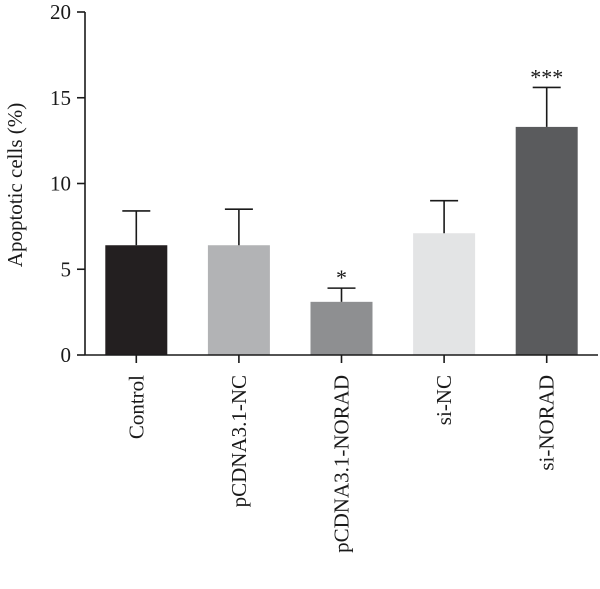 This screenshot has height=589, width=600. What do you see at coordinates (239, 441) in the screenshot?
I see `x-tick-label: pCDNA3.1-NC` at bounding box center [239, 441].